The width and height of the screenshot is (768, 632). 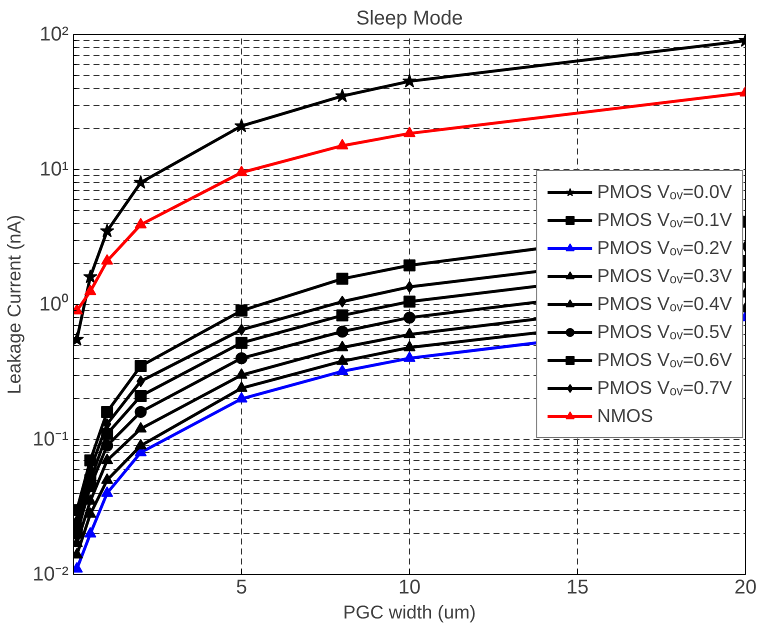 I want to click on legend-label: PMOS Vₒᵥ=0.2V, so click(x=664, y=248).